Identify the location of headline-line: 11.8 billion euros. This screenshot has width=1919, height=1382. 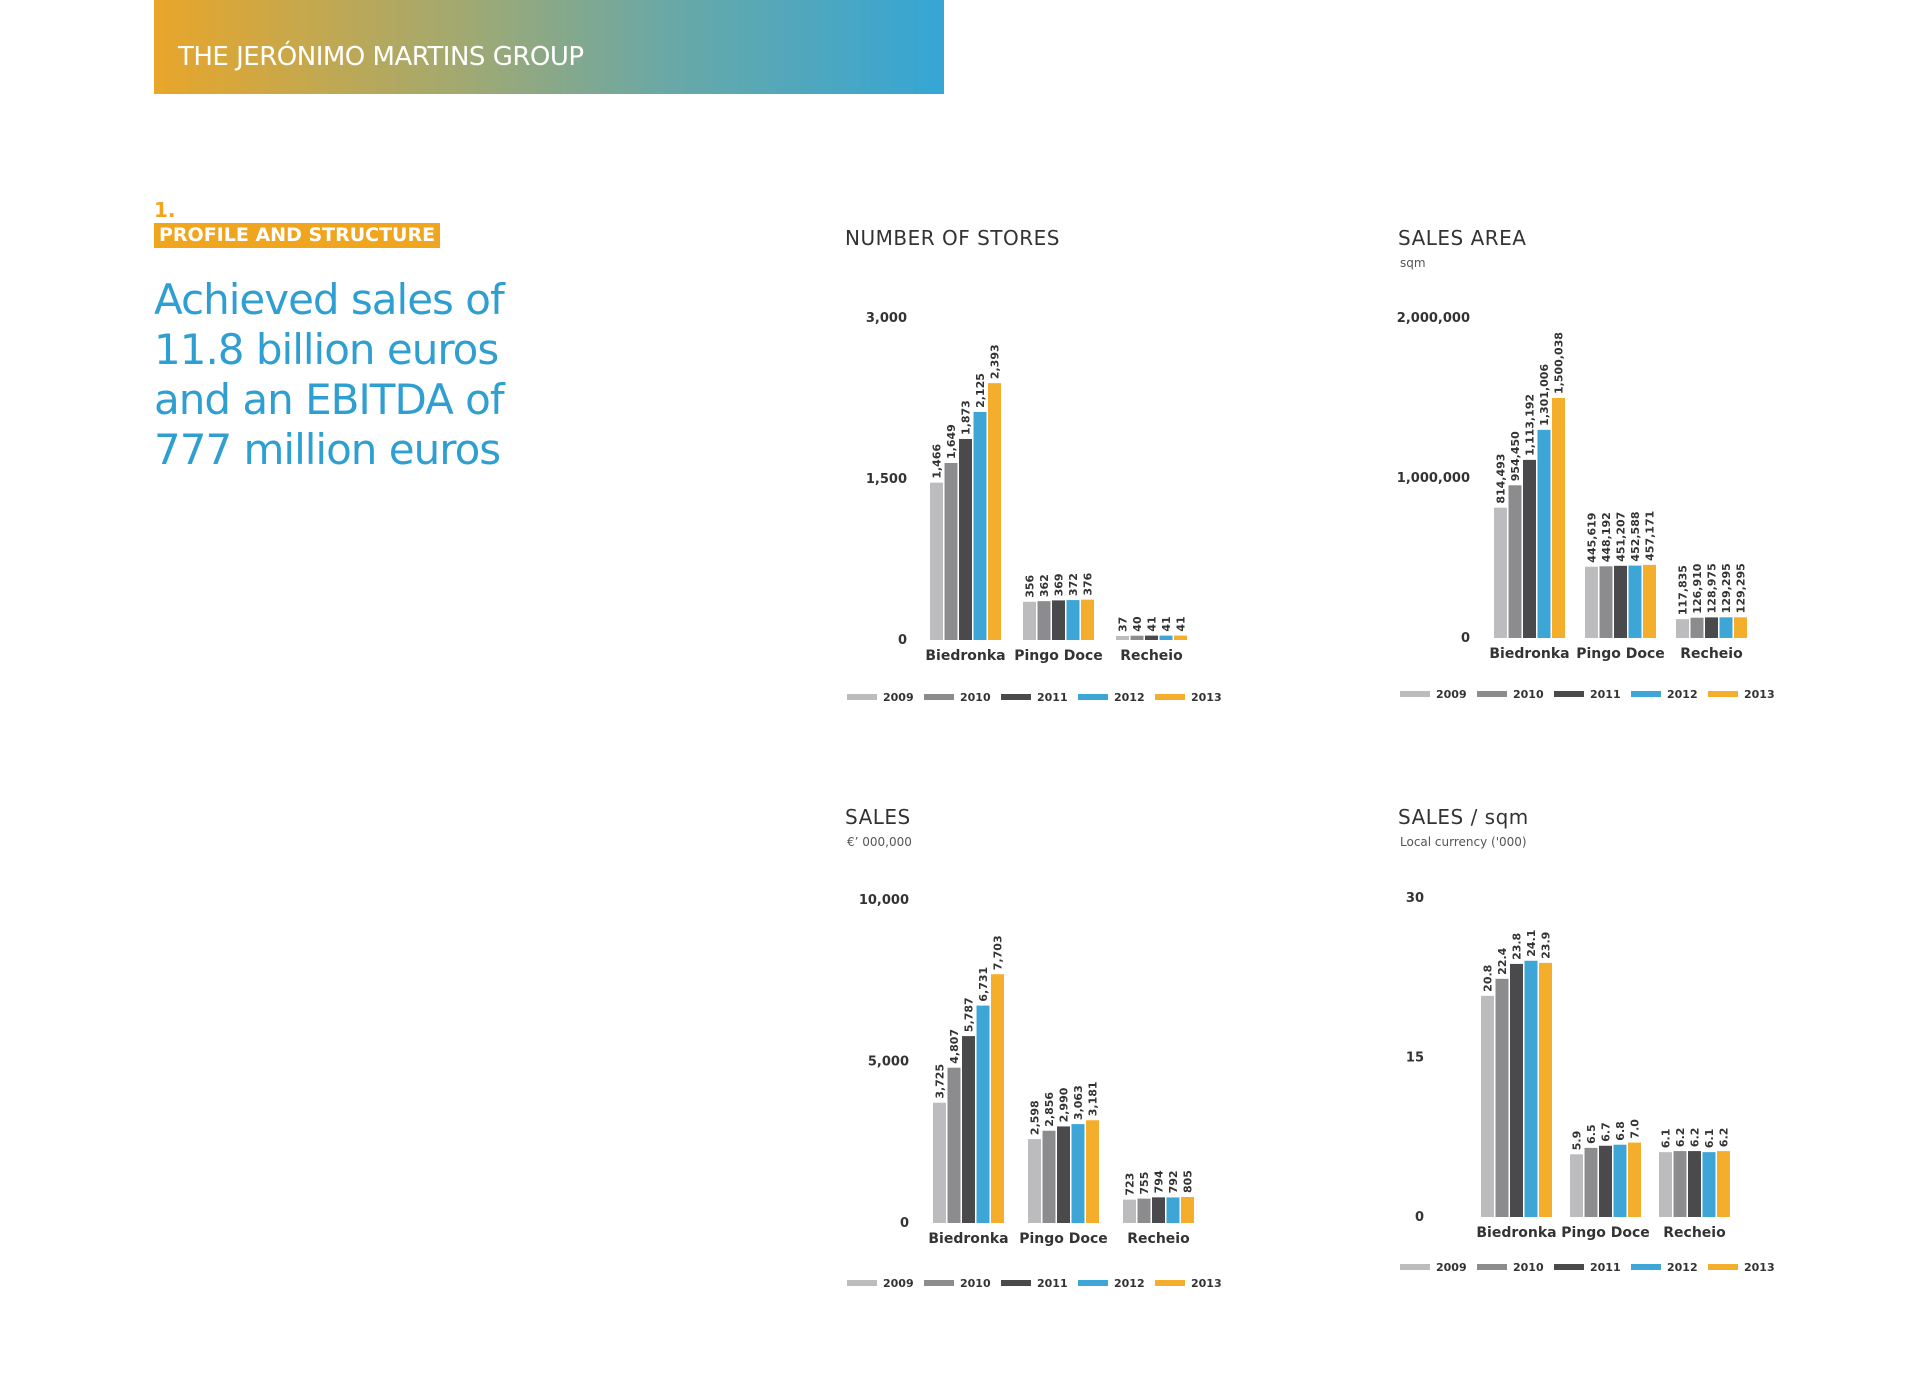
(326, 349).